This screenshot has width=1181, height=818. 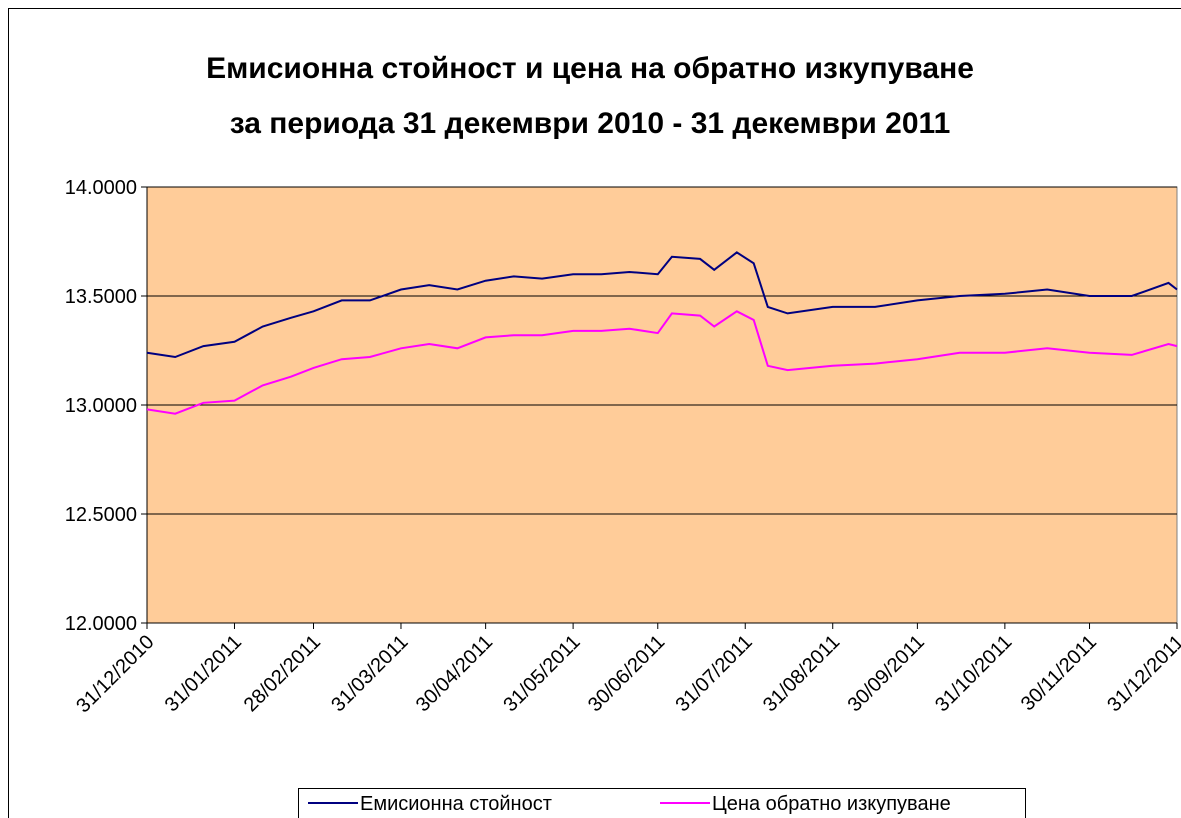 What do you see at coordinates (1142, 673) in the screenshot?
I see `x-tick-label: 31/12/2011` at bounding box center [1142, 673].